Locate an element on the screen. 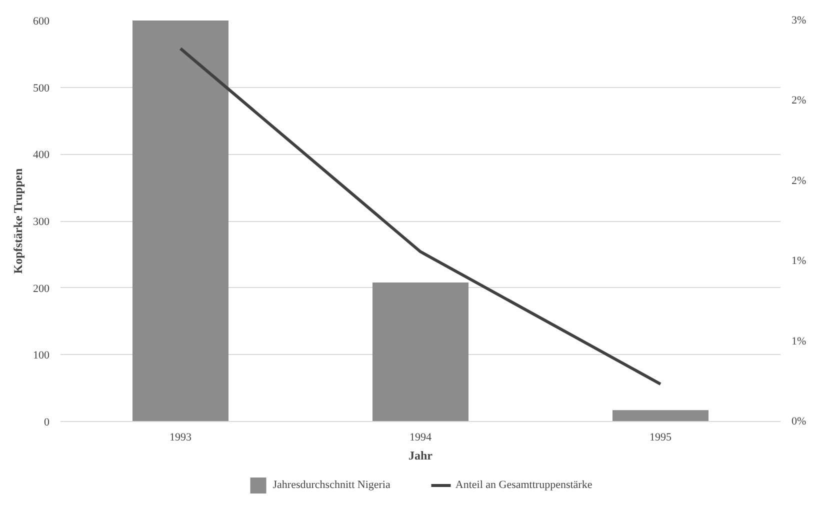 The image size is (838, 519). x-tick-label: 1993 is located at coordinates (181, 438).